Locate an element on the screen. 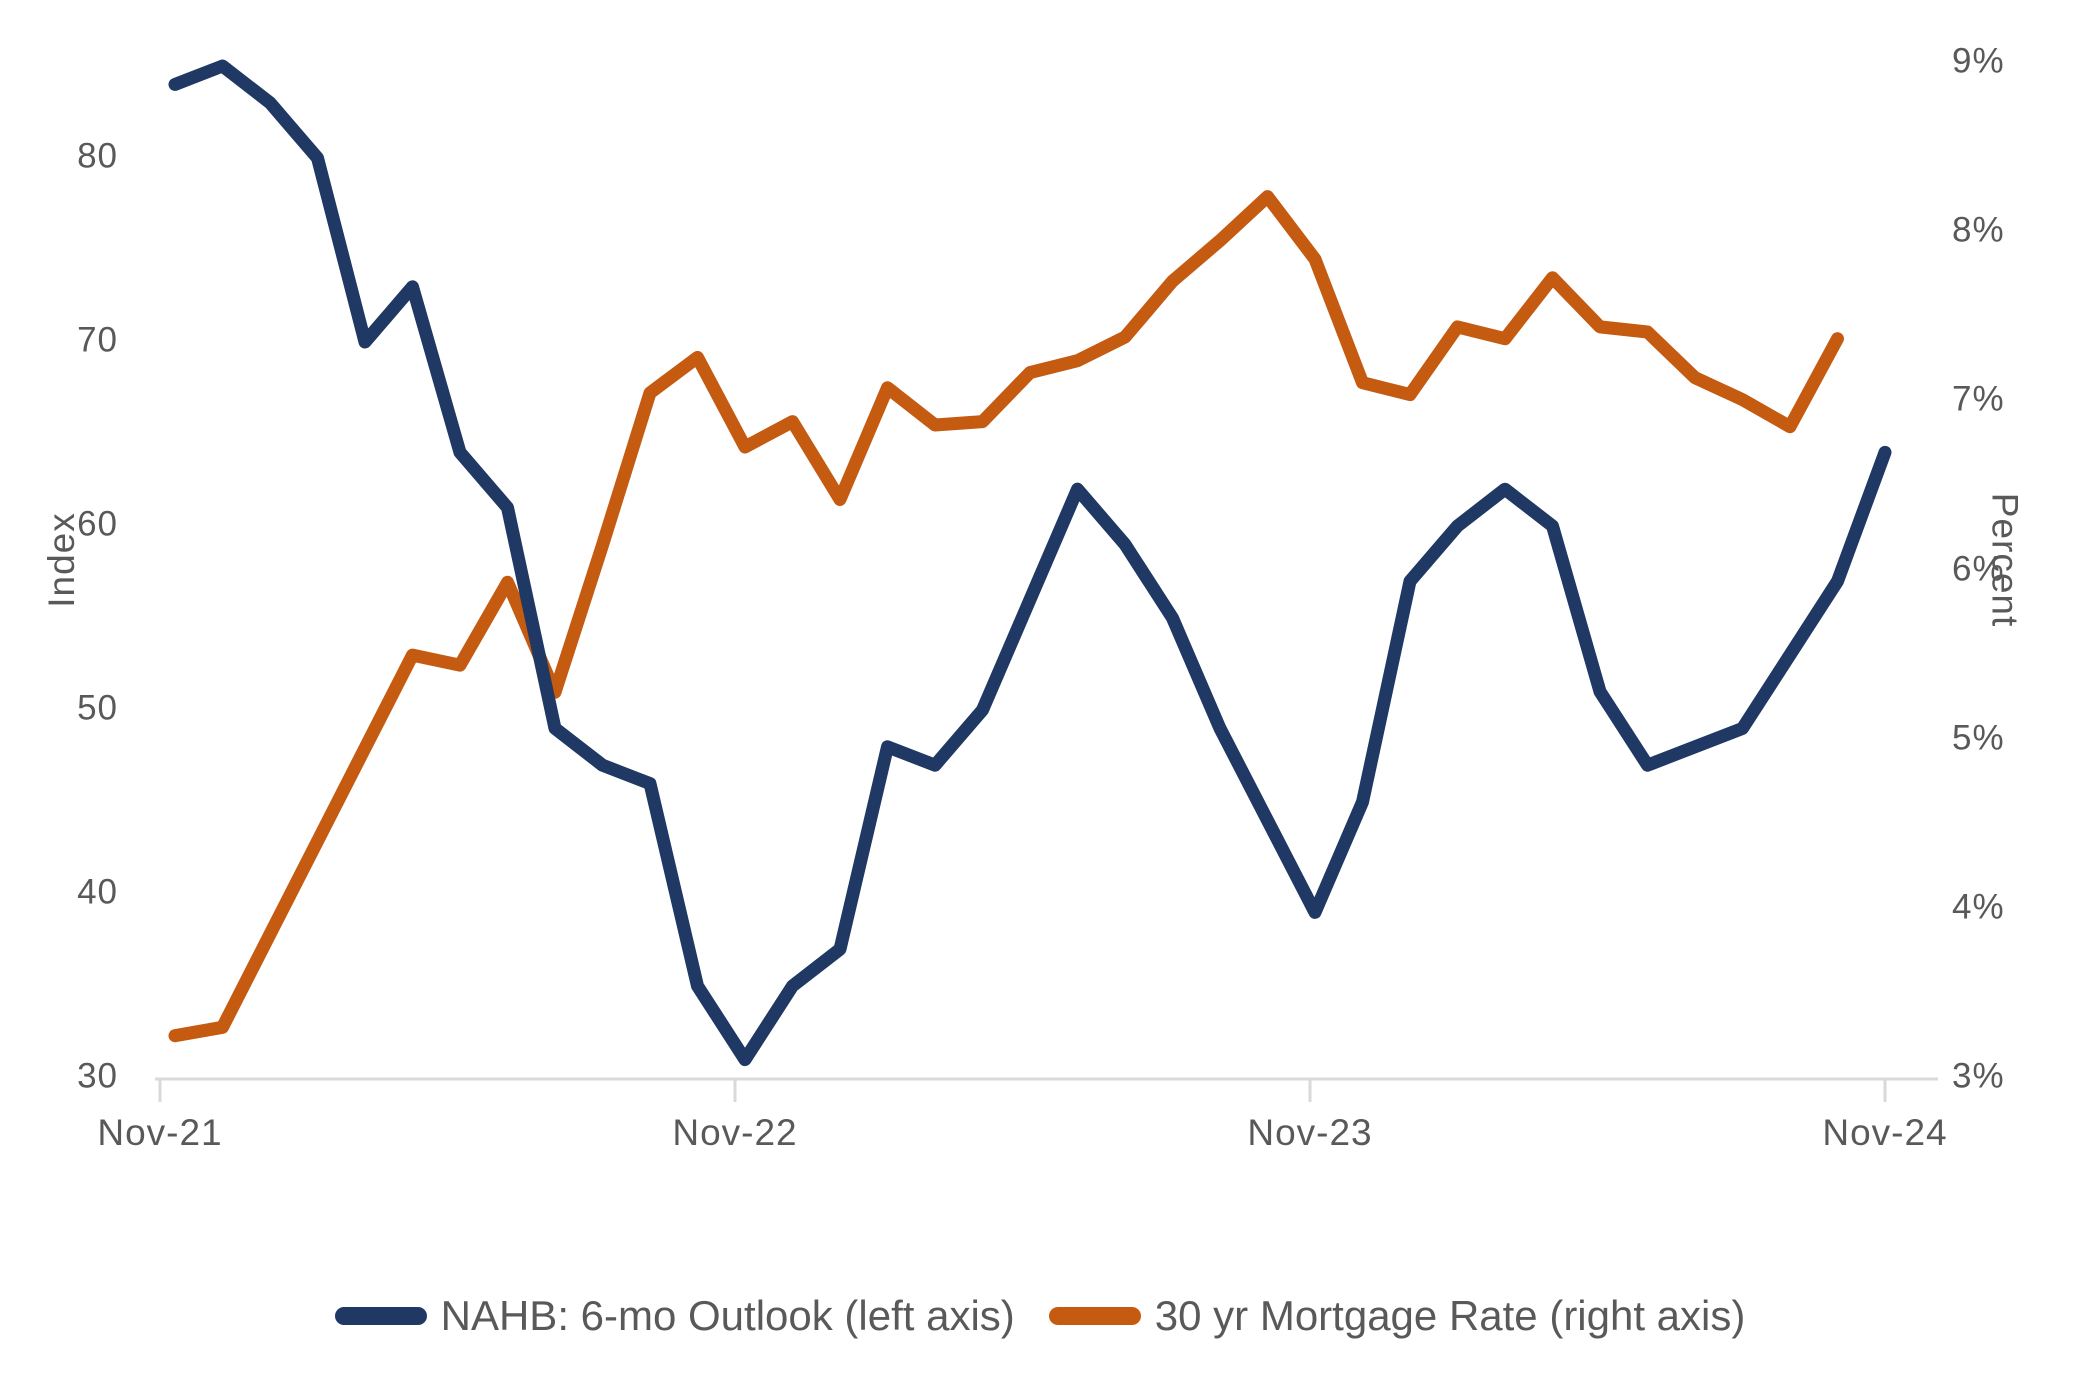 The height and width of the screenshot is (1382, 2080). left-axis-tick-label: 70 is located at coordinates (97, 340).